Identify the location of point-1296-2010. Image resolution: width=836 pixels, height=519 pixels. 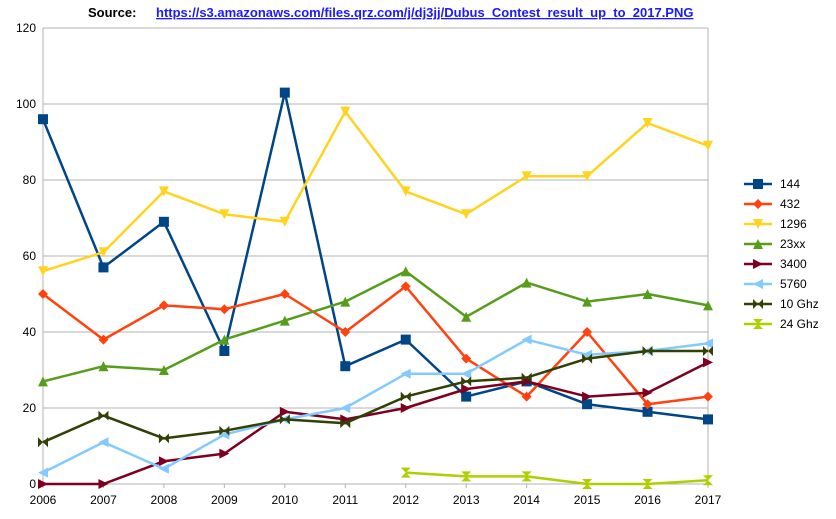
(284, 221).